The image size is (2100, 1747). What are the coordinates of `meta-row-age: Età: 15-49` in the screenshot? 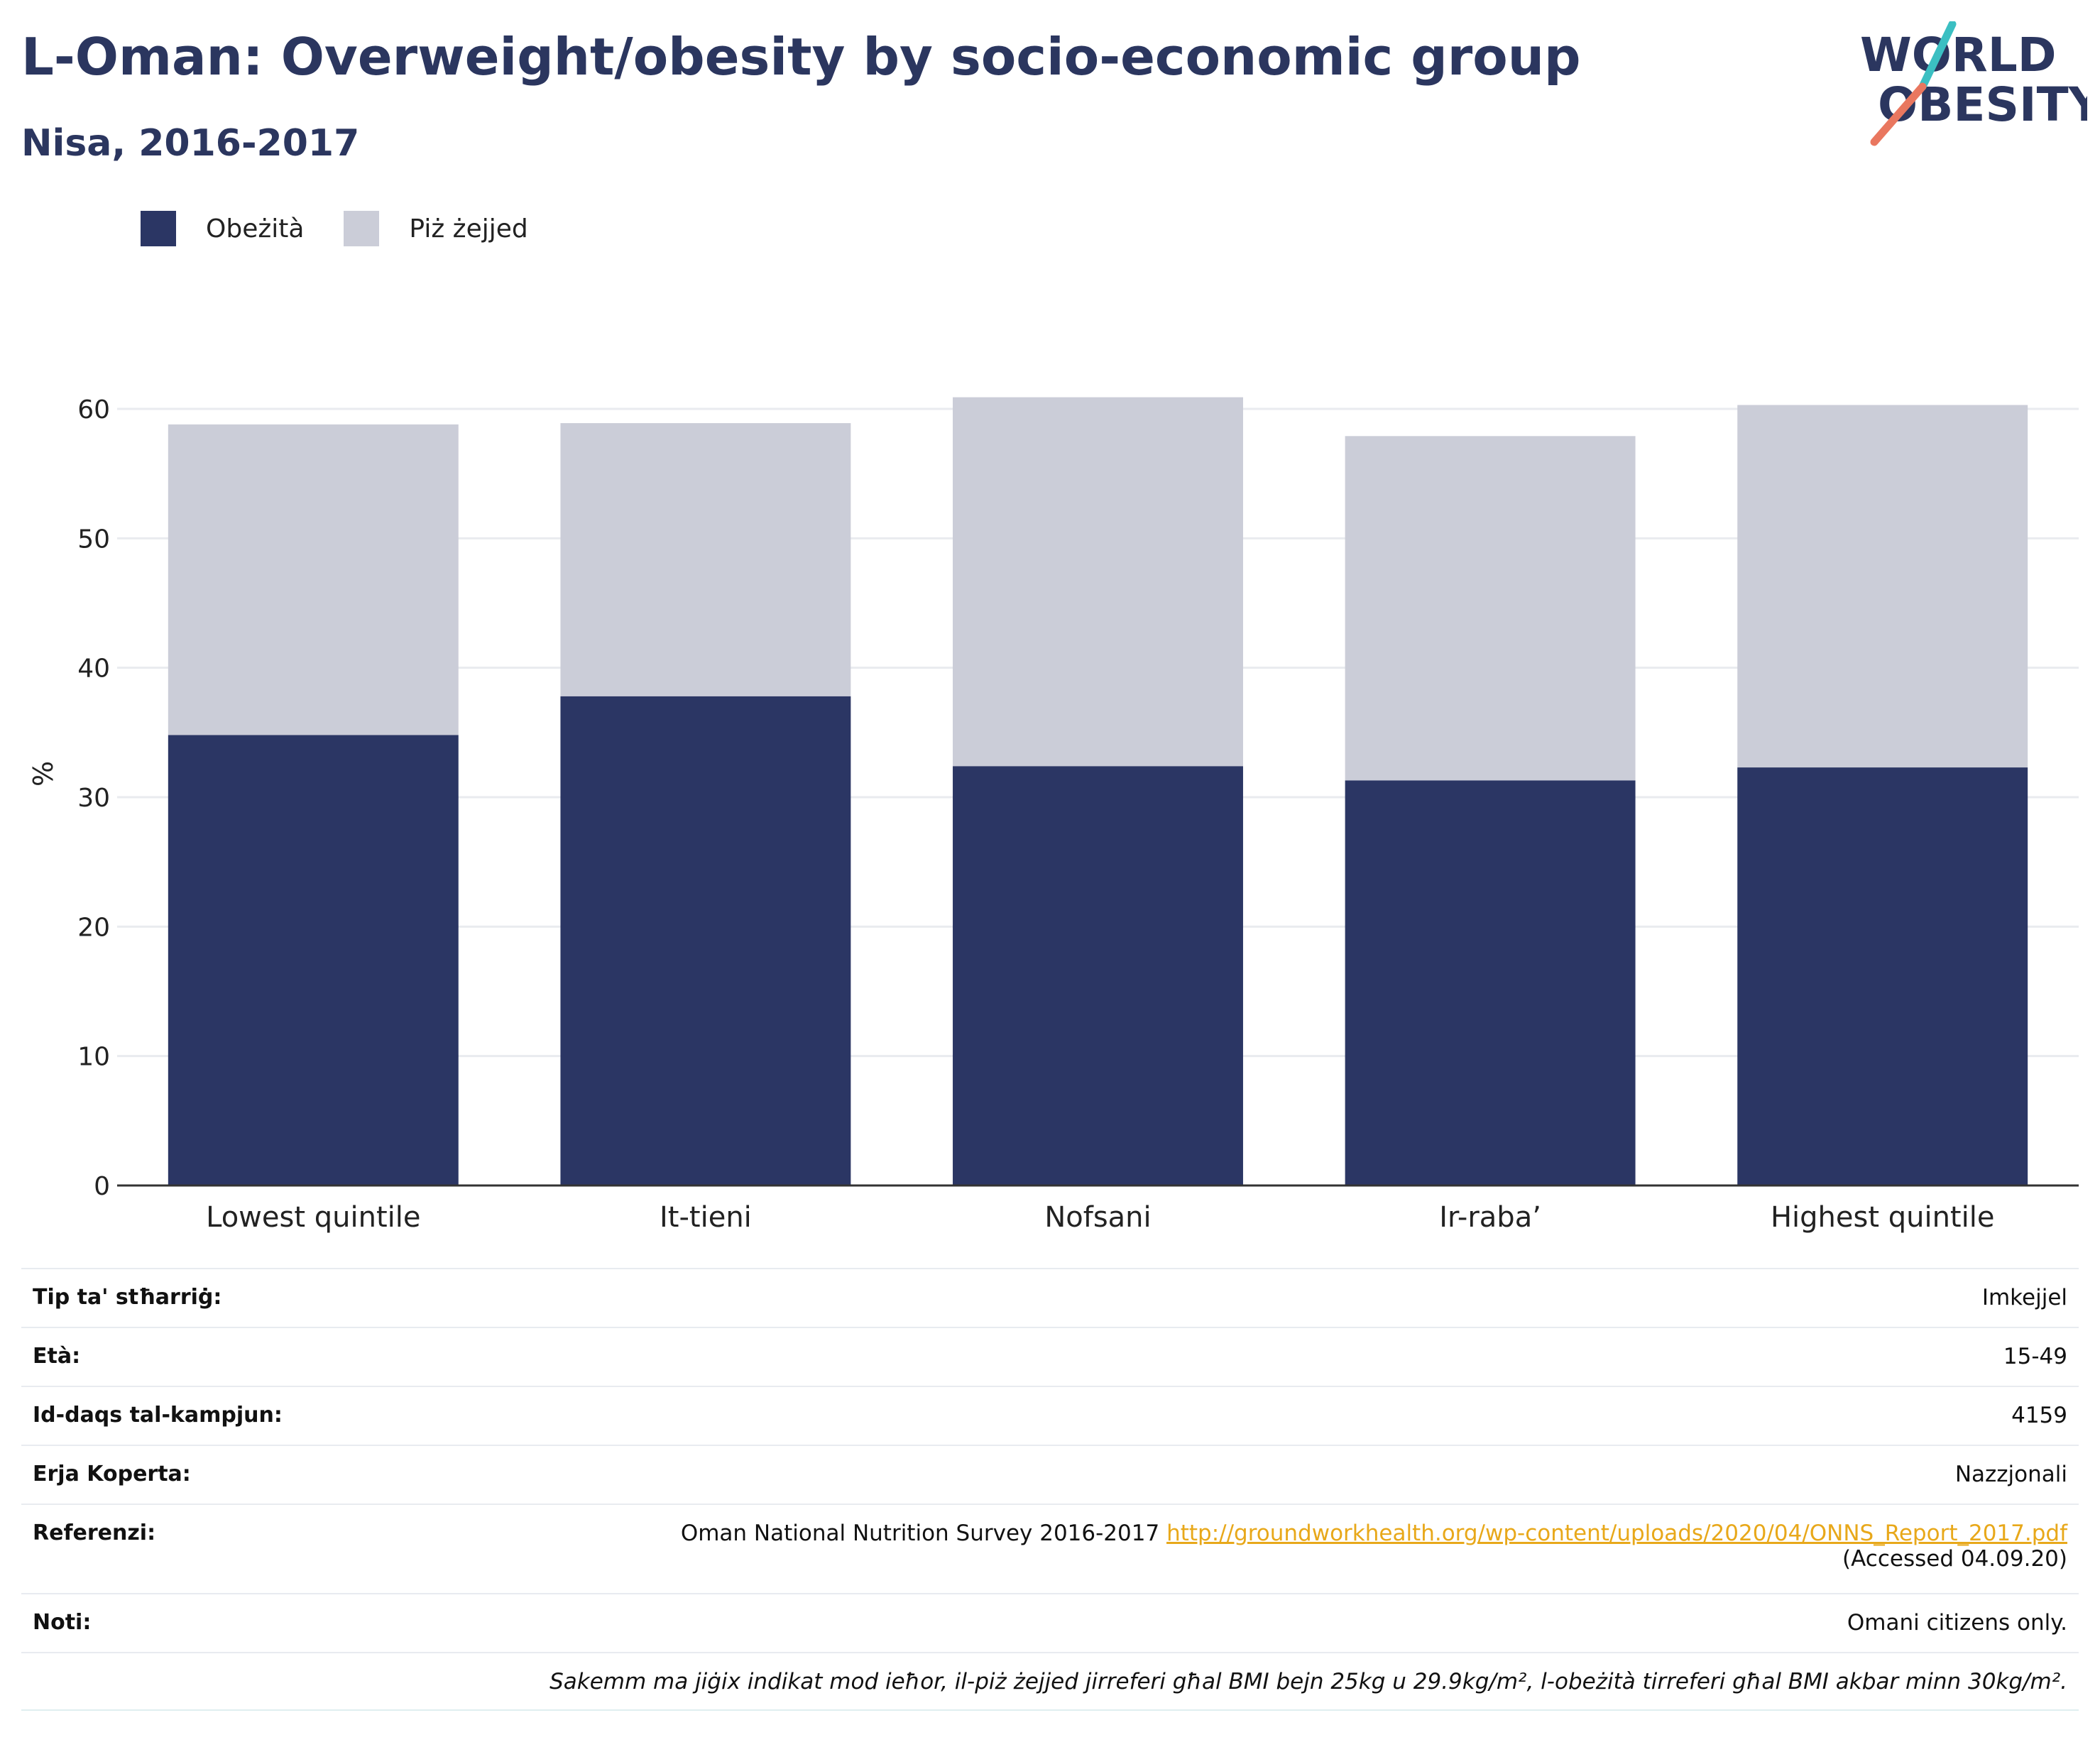 It's located at (1050, 1356).